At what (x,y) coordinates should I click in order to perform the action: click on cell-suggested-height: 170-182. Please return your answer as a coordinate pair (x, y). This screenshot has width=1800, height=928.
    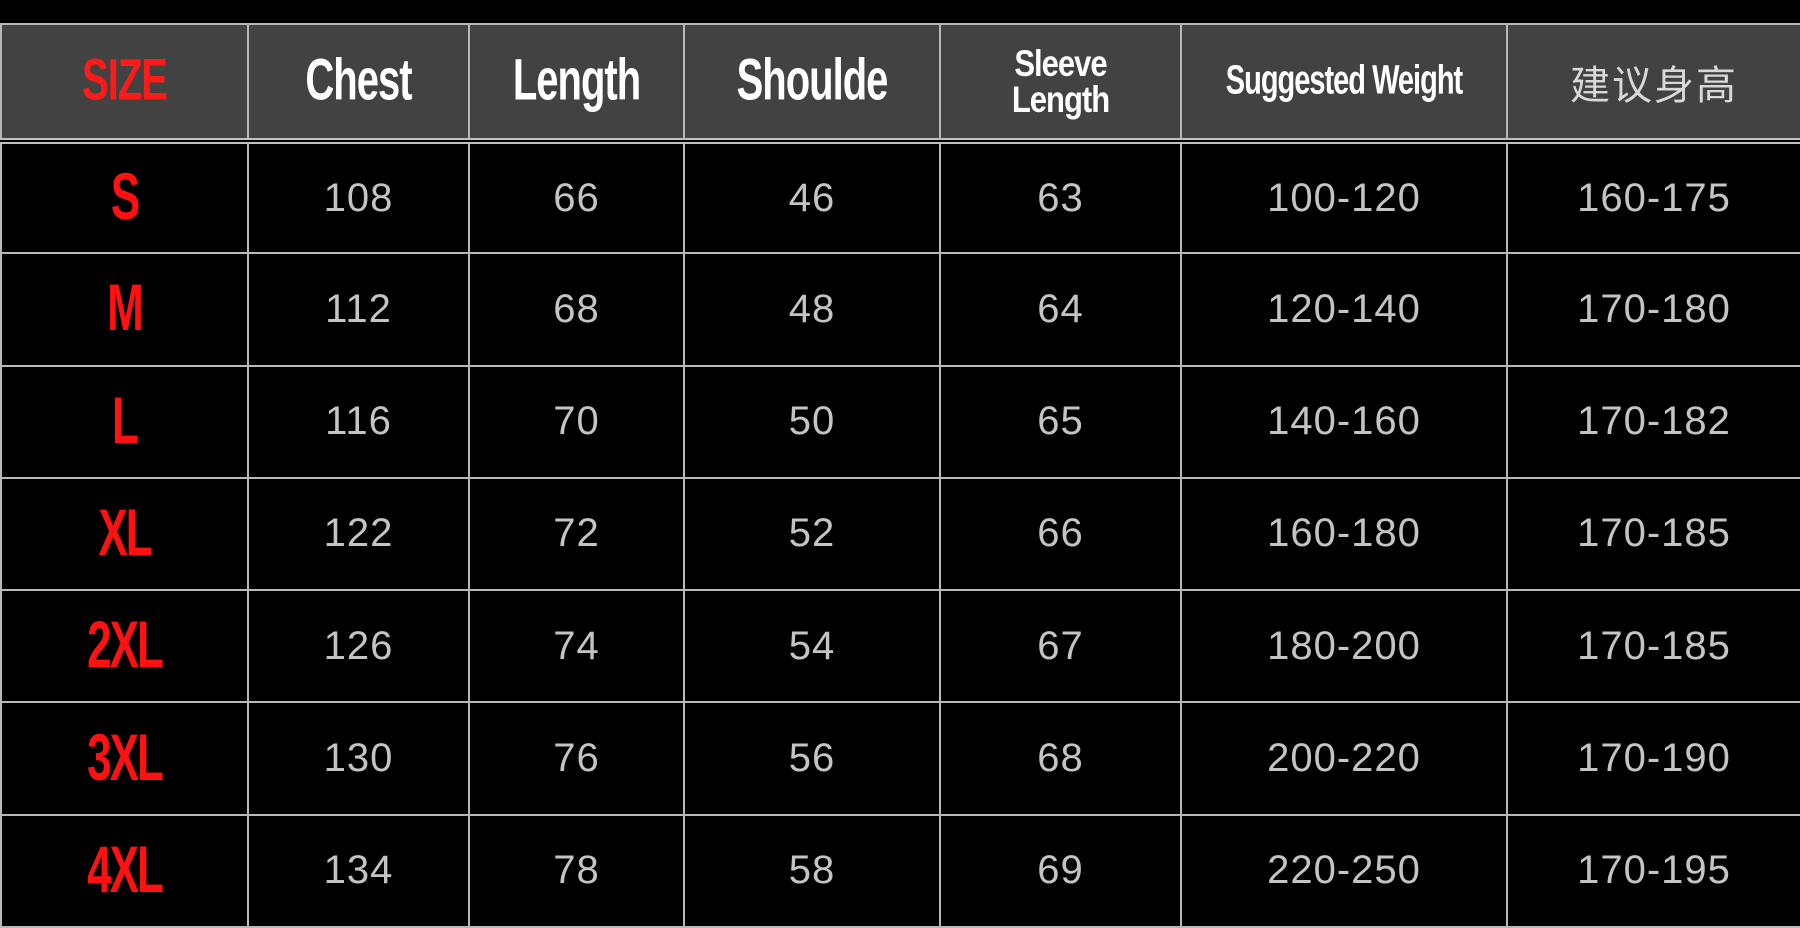
    Looking at the image, I should click on (1653, 421).